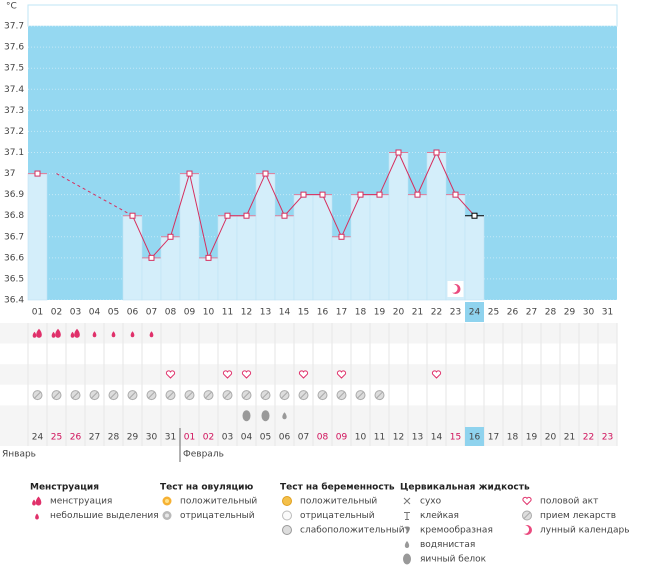 The width and height of the screenshot is (655, 587). What do you see at coordinates (303, 313) in the screenshot?
I see `x-tick-label: 15` at bounding box center [303, 313].